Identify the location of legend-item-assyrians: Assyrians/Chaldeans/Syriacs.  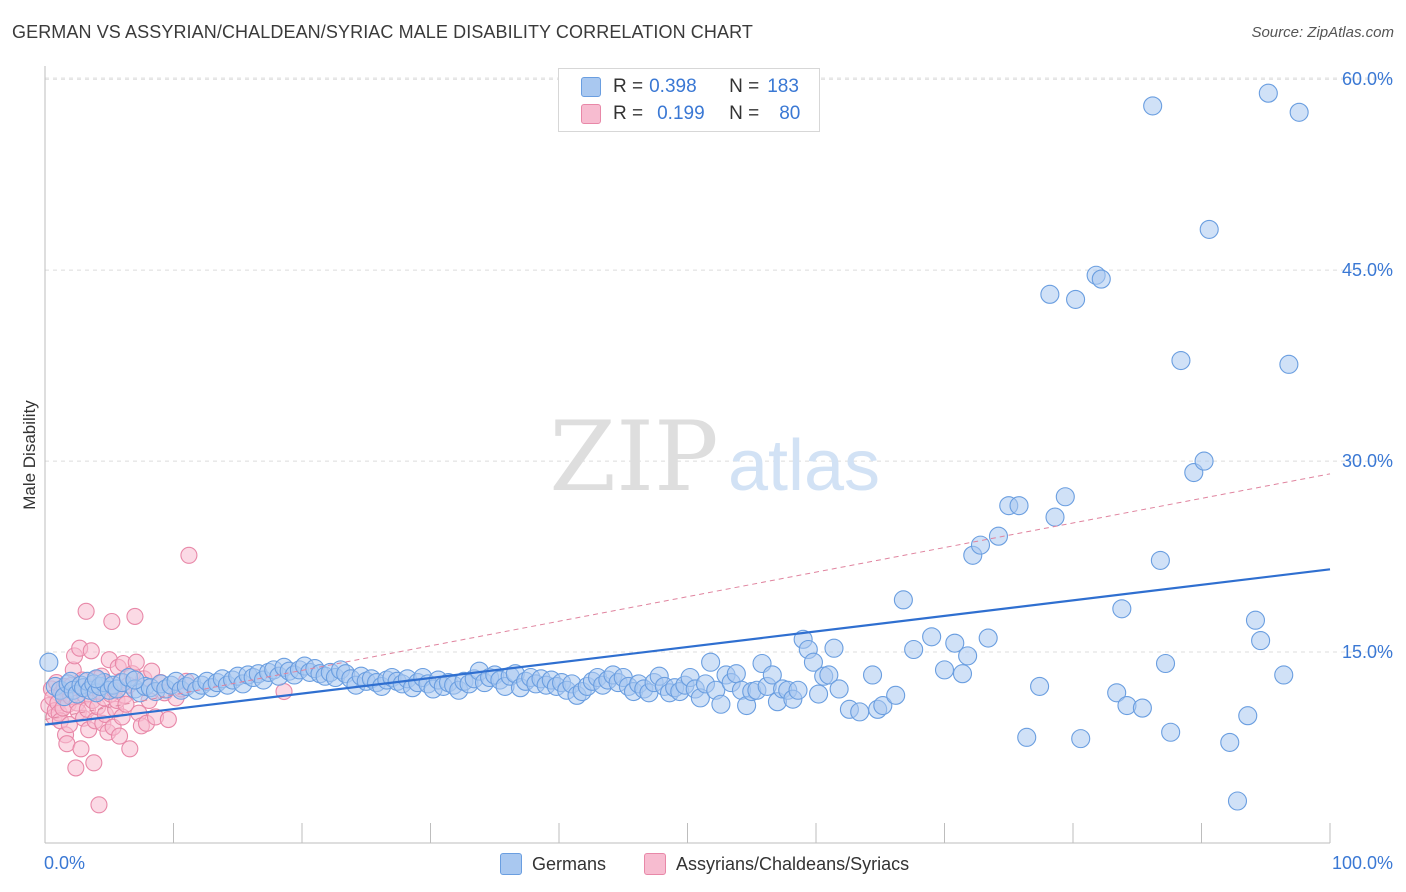
(776, 864).